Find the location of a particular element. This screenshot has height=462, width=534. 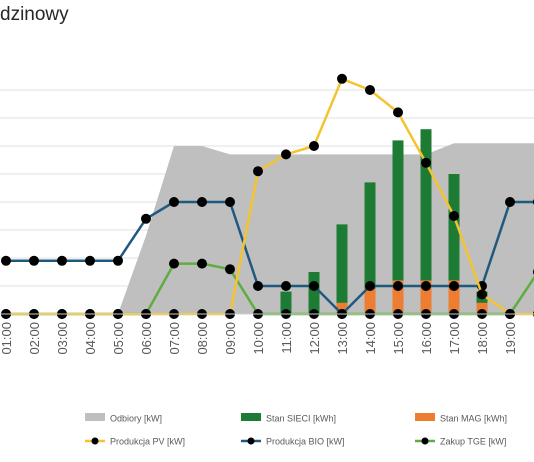

x-tick-label: 09:00 is located at coordinates (230, 338).